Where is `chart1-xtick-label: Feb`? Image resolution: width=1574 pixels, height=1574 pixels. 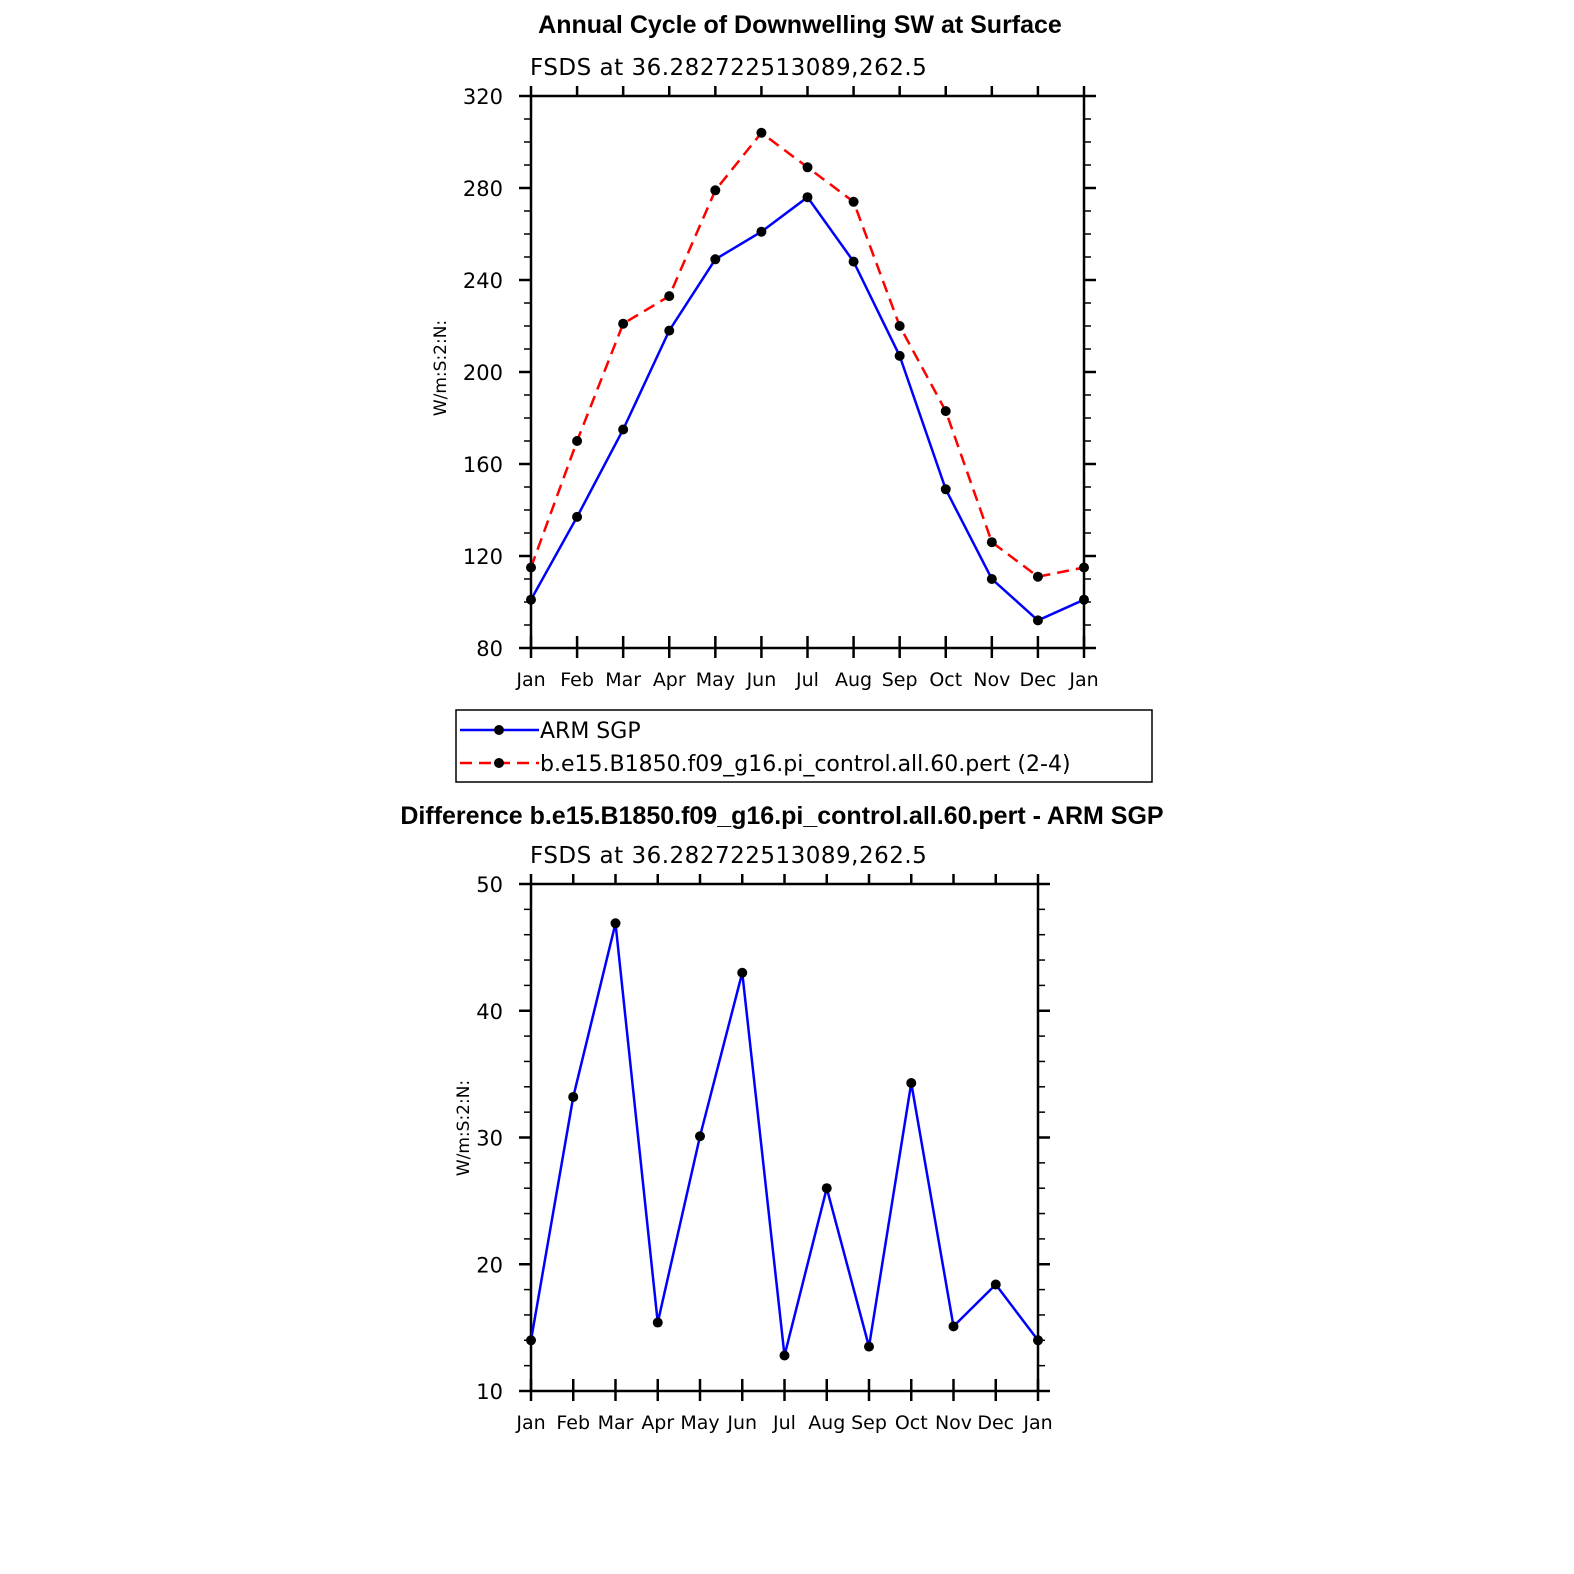 chart1-xtick-label: Feb is located at coordinates (577, 680).